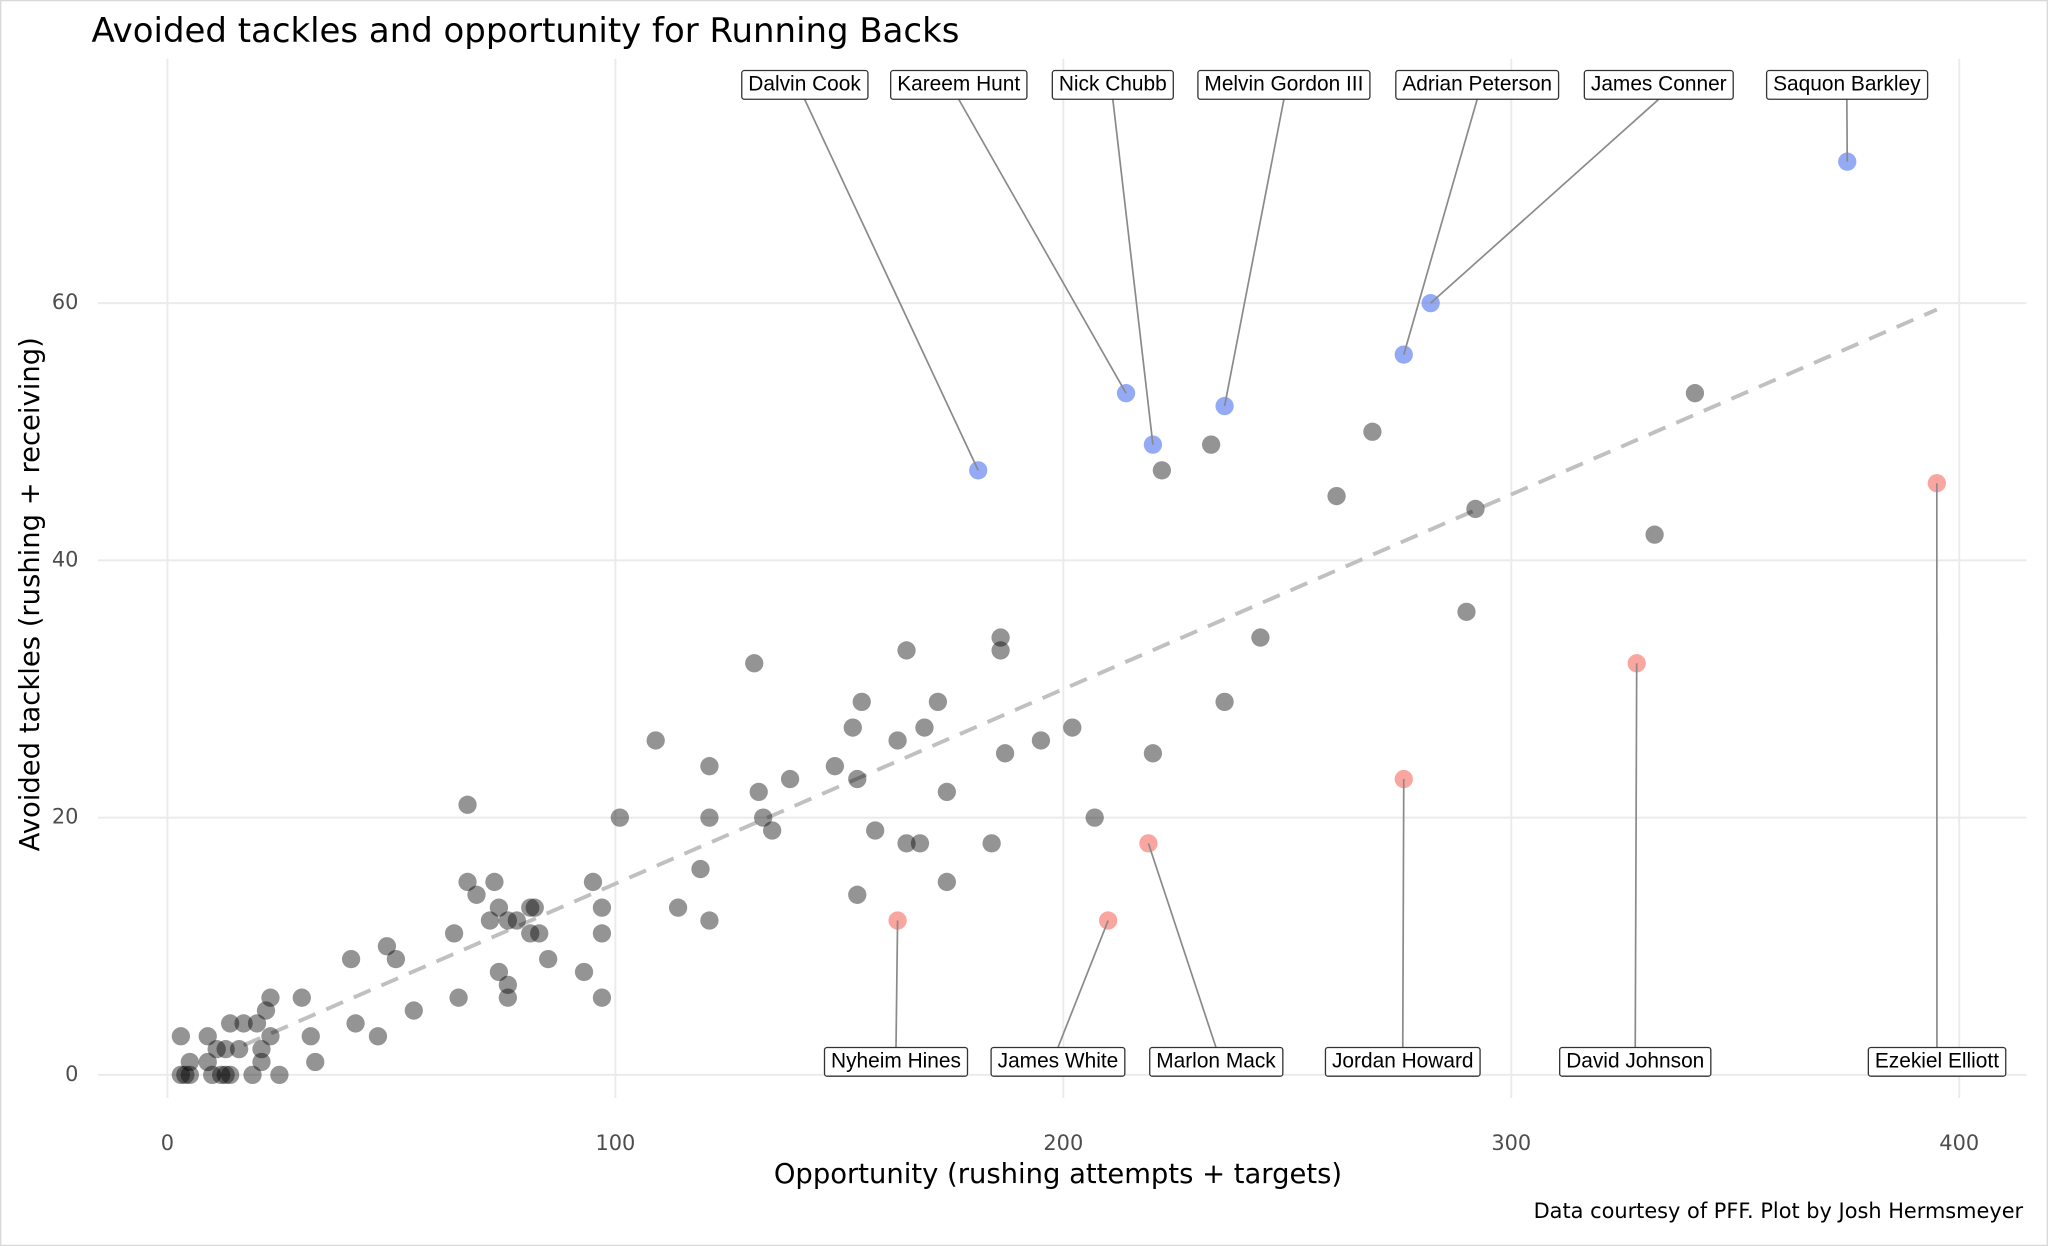 The width and height of the screenshot is (2048, 1246). I want to click on point-label: Ezekiel Elliott, so click(1937, 1060).